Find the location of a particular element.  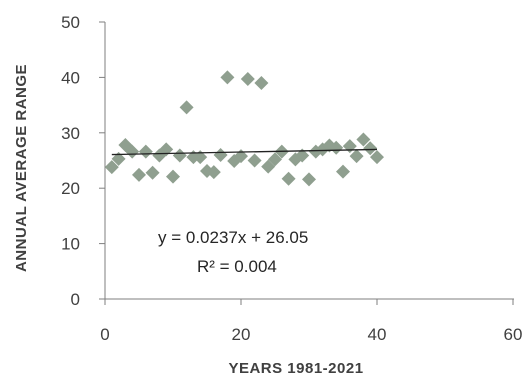

x-tick-label: 0 is located at coordinates (104, 334).